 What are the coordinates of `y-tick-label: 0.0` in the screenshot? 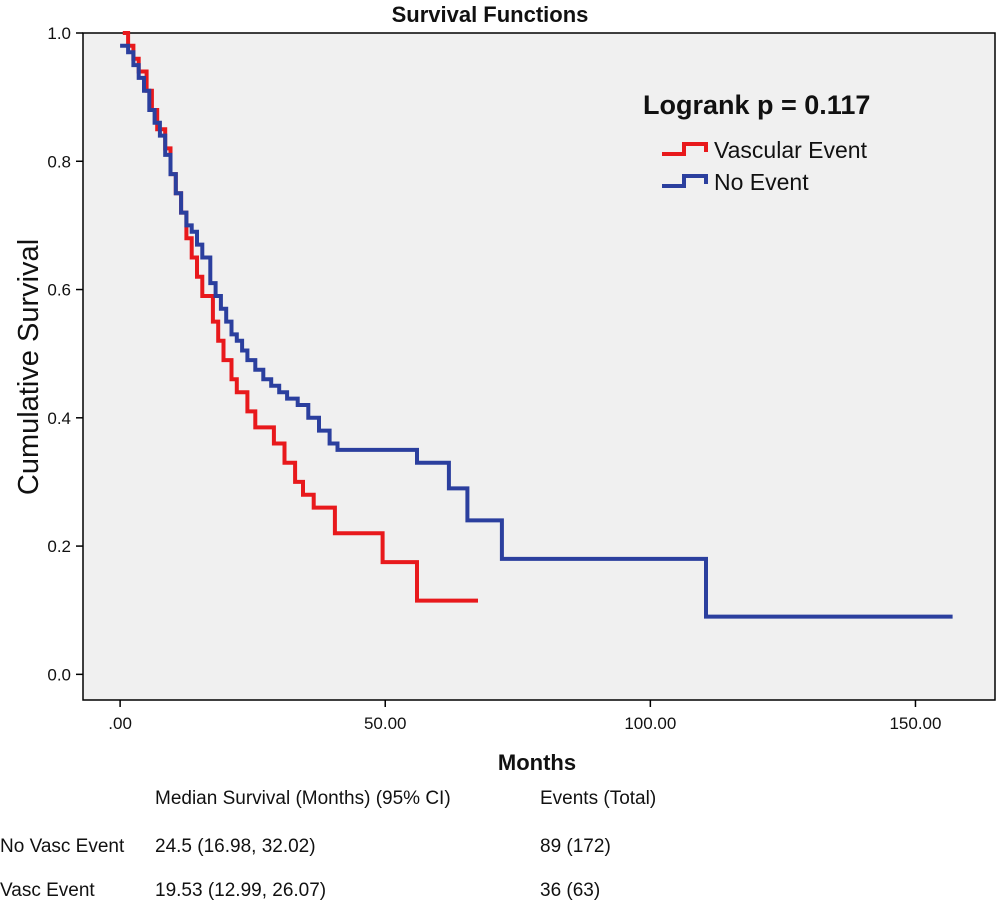 It's located at (59, 674).